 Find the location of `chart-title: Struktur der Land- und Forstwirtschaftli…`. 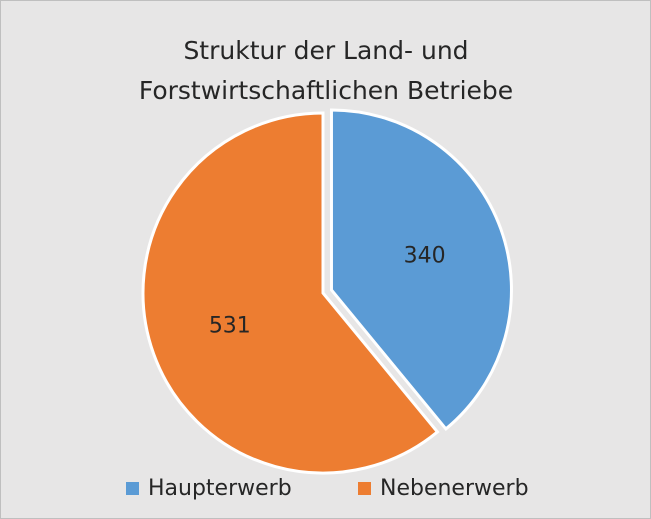

chart-title: Struktur der Land- und Forstwirtschaftli… is located at coordinates (326, 70).